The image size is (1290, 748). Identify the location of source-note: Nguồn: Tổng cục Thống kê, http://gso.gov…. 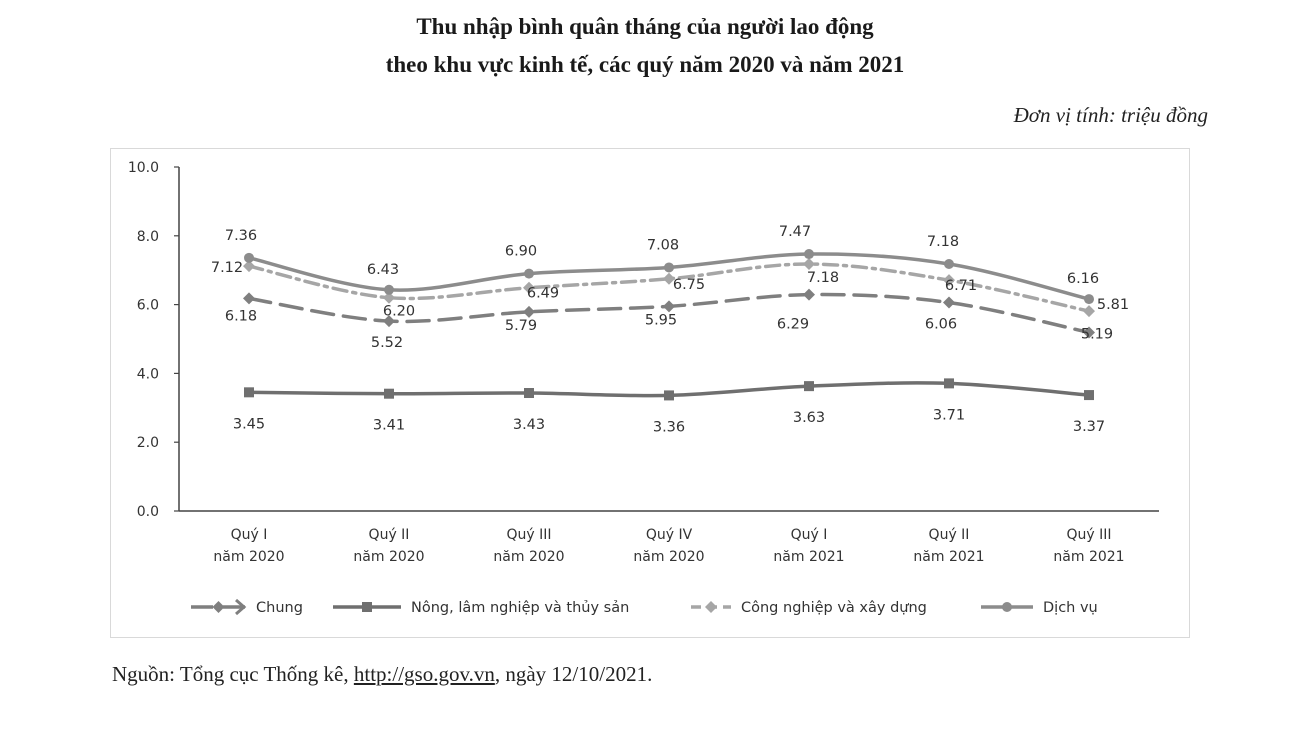
(382, 674).